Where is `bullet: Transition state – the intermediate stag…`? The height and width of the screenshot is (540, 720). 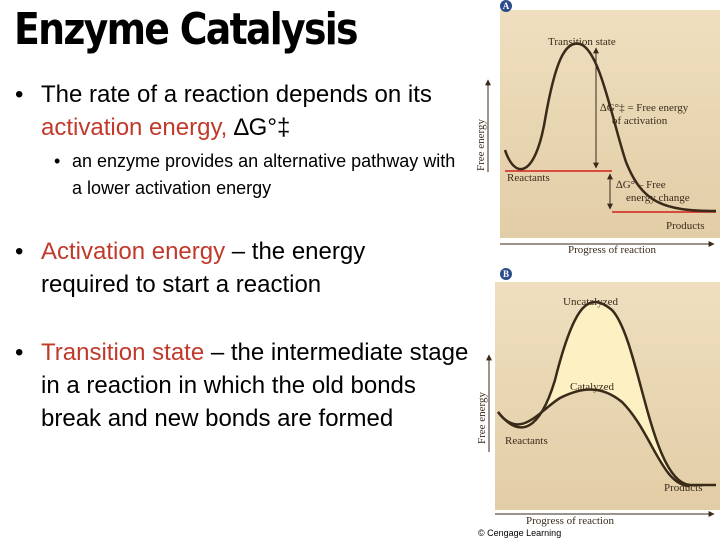
bullet: Transition state – the intermediate stag… is located at coordinates (248, 385).